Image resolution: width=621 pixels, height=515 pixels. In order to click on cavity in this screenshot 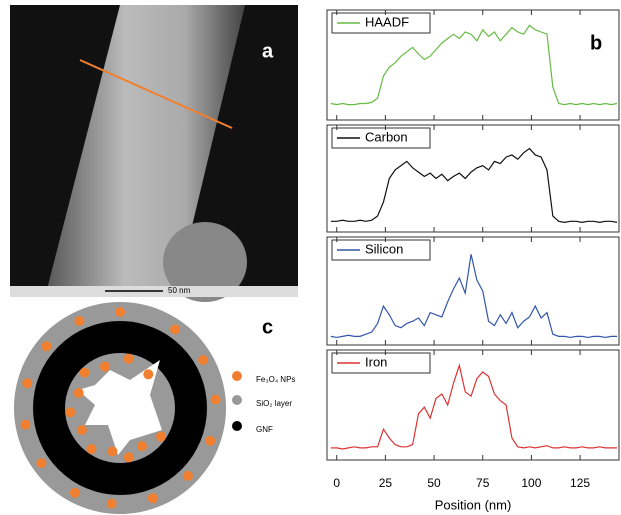, I will do `click(120, 407)`.